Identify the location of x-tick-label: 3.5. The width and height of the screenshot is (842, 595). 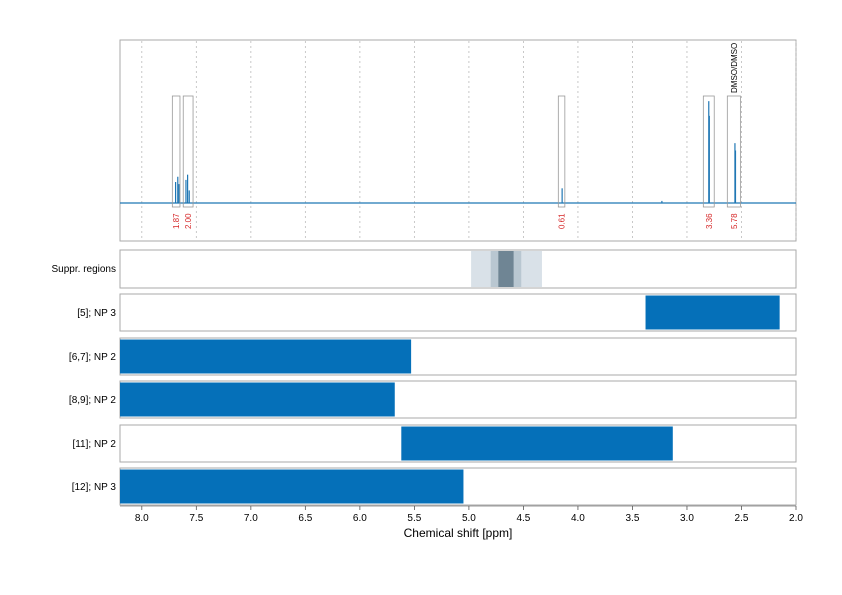
(632, 518).